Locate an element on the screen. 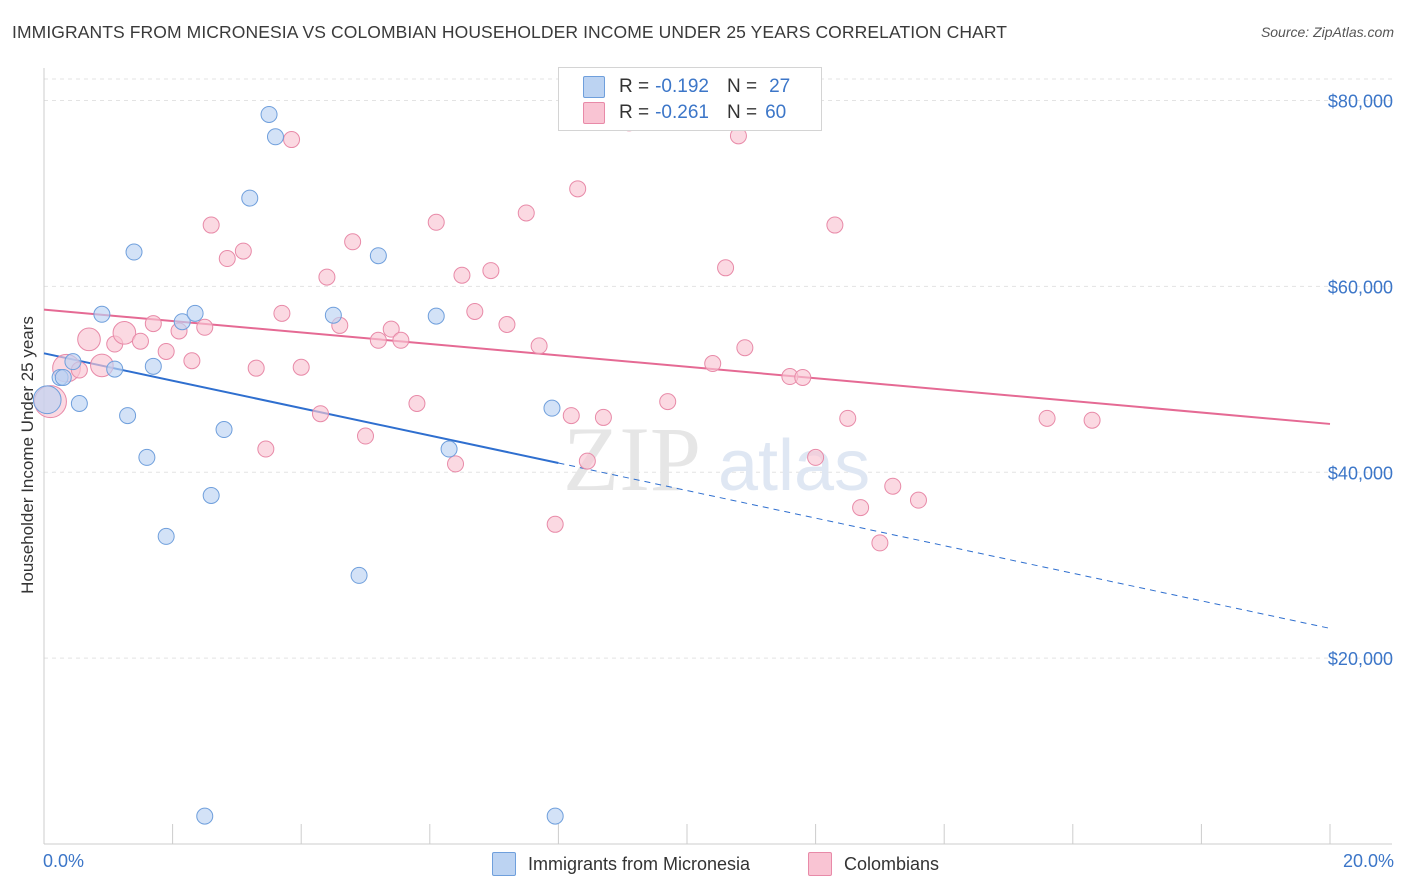  legend-swatch-blue is located at coordinates (594, 87).